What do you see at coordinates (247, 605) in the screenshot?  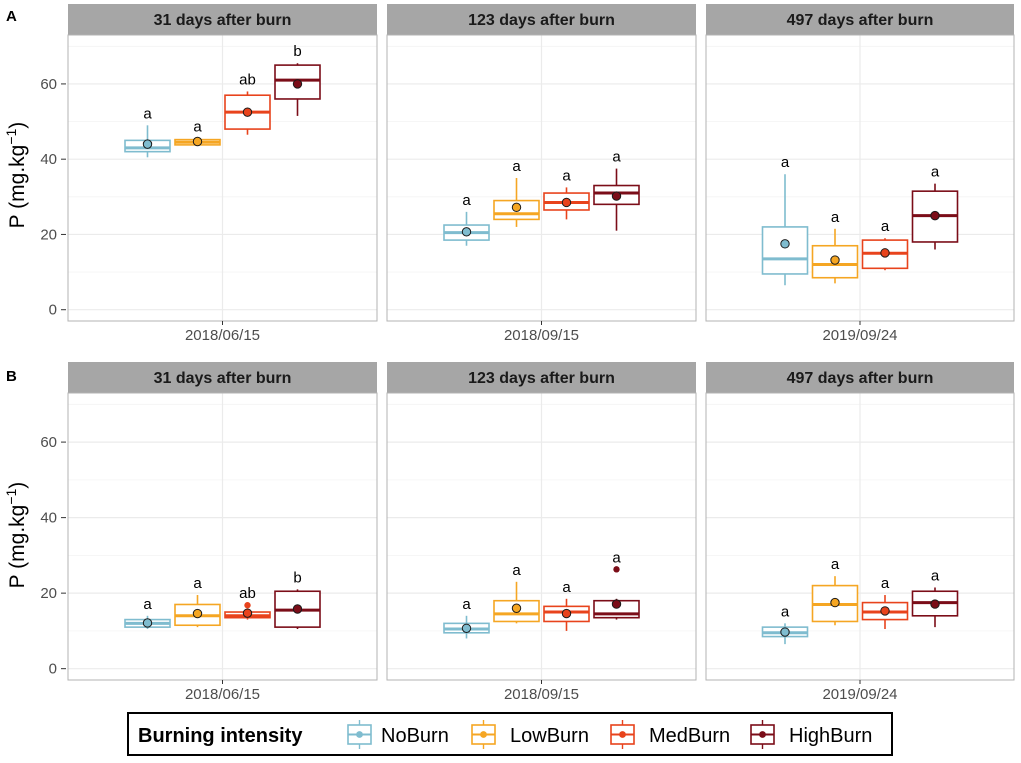 I see `box-medburn-outlier` at bounding box center [247, 605].